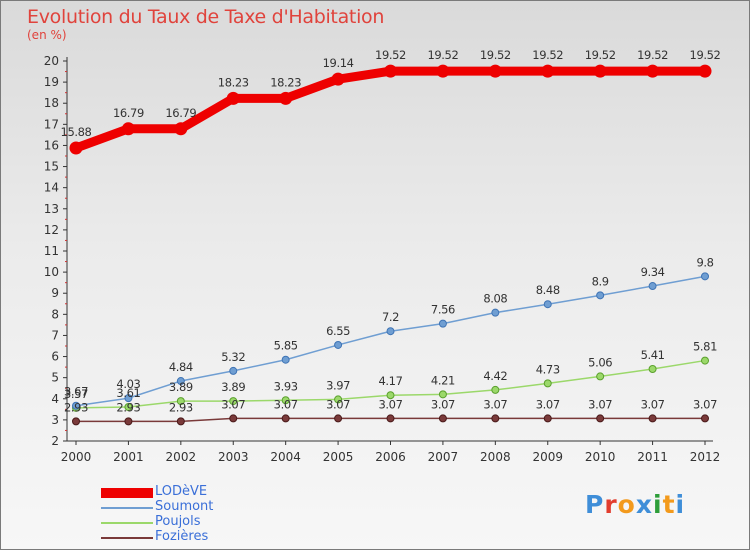 This screenshot has height=550, width=750. What do you see at coordinates (51, 103) in the screenshot?
I see `y-tick-label: 18` at bounding box center [51, 103].